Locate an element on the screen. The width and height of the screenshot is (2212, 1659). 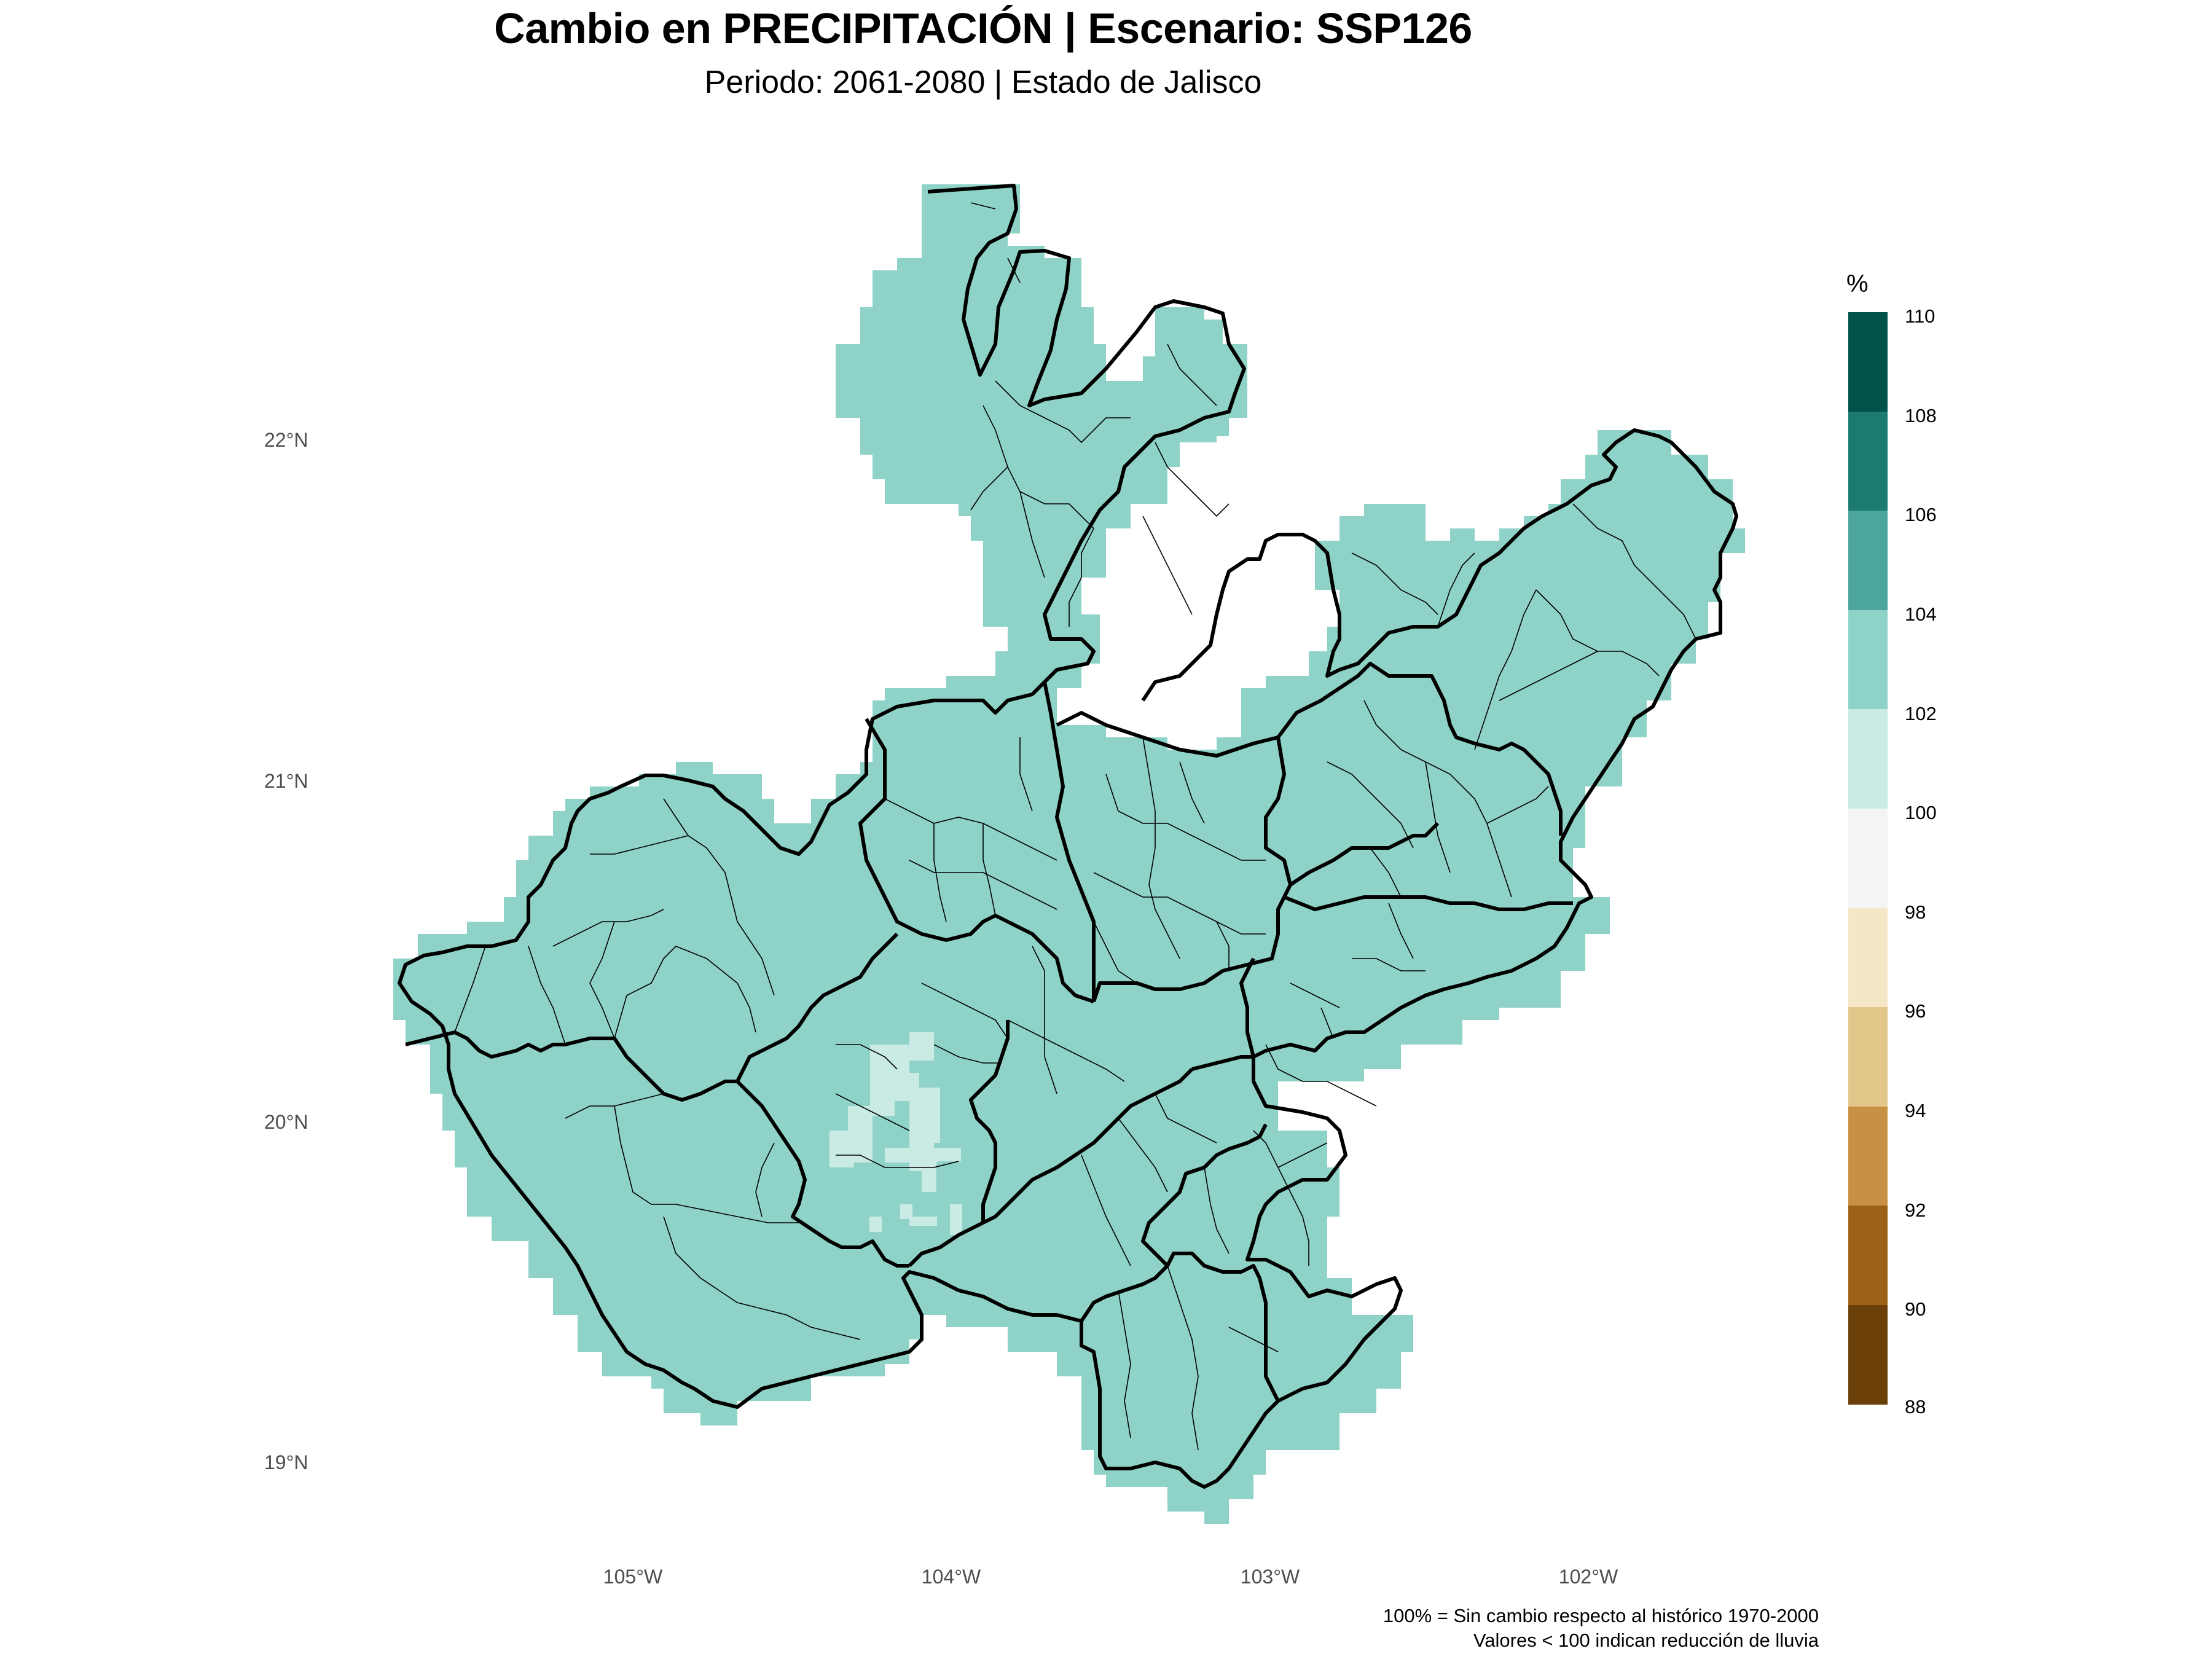
legend-tick-110: 110 is located at coordinates (1920, 316).